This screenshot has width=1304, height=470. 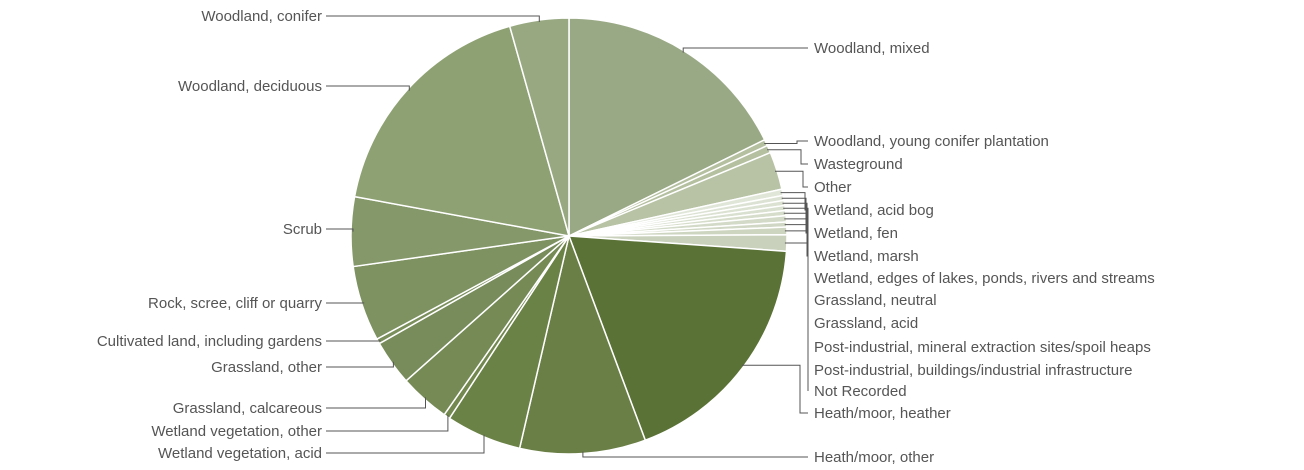 What do you see at coordinates (360, 364) in the screenshot?
I see `leader-line-grassland-other` at bounding box center [360, 364].